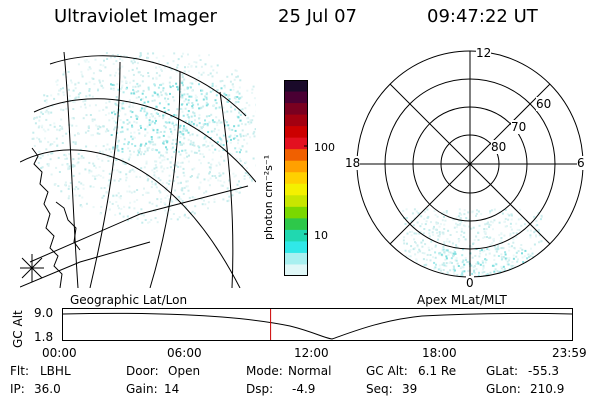  What do you see at coordinates (324, 147) in the screenshot?
I see `colorbar-tick-100: 100` at bounding box center [324, 147].